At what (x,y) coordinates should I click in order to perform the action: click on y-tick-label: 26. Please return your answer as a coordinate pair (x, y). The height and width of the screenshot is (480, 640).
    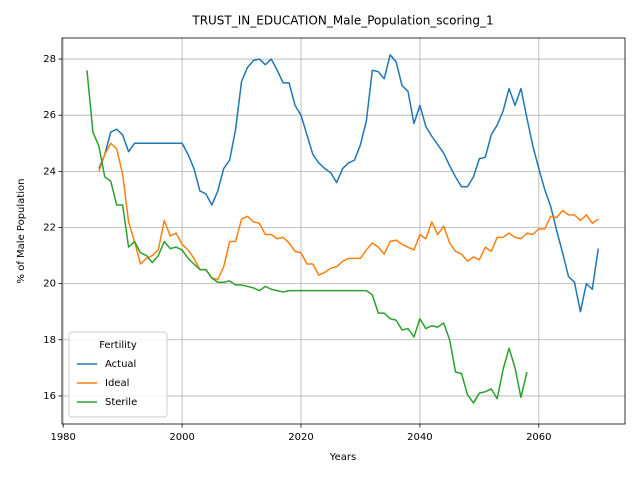
    Looking at the image, I should click on (49, 115).